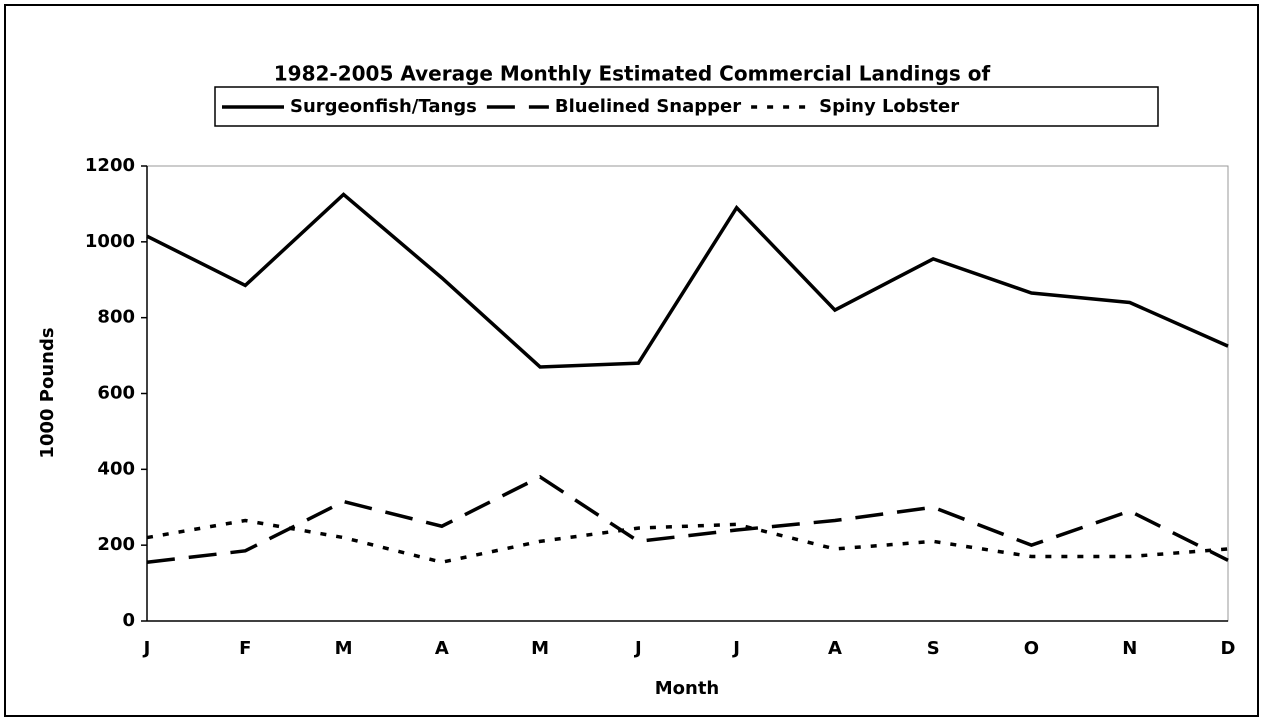 Image resolution: width=1265 pixels, height=723 pixels. I want to click on legend-label: Spiny Lobster, so click(889, 106).